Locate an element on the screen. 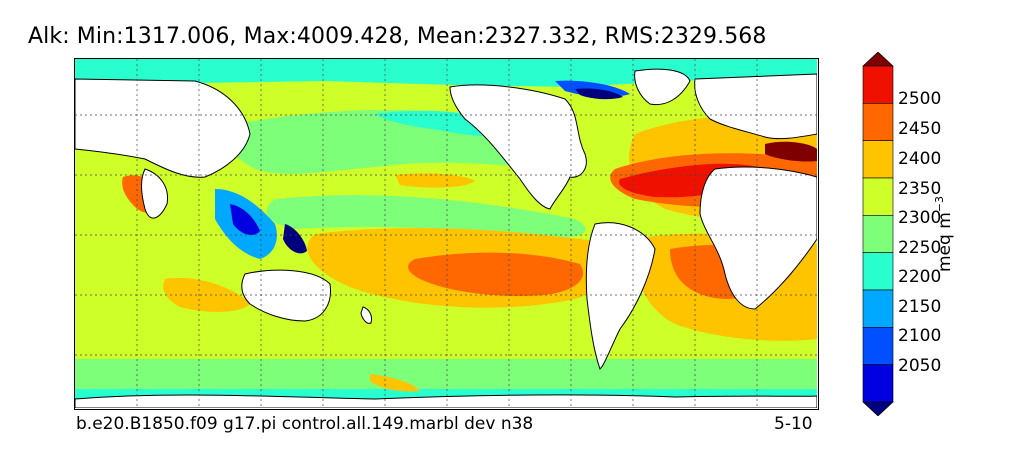  colorbar-tick-label: 2200 is located at coordinates (920, 277).